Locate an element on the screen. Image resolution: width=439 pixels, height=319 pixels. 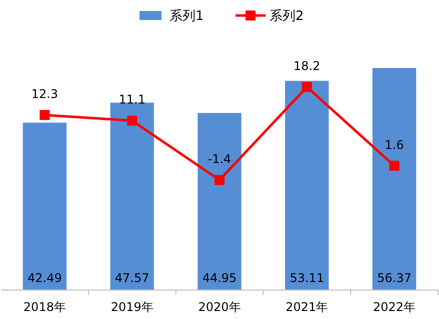
legend-label: 系列2 is located at coordinates (287, 16).